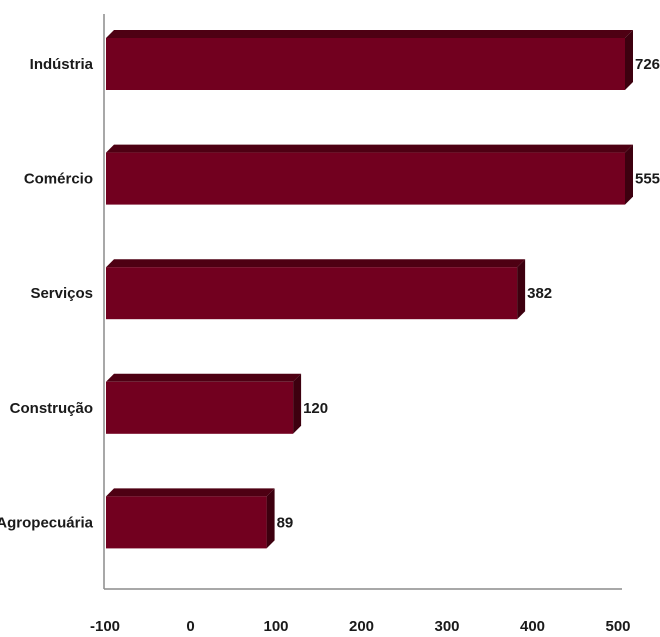 The image size is (660, 637). I want to click on x-tick-label: 300, so click(446, 626).